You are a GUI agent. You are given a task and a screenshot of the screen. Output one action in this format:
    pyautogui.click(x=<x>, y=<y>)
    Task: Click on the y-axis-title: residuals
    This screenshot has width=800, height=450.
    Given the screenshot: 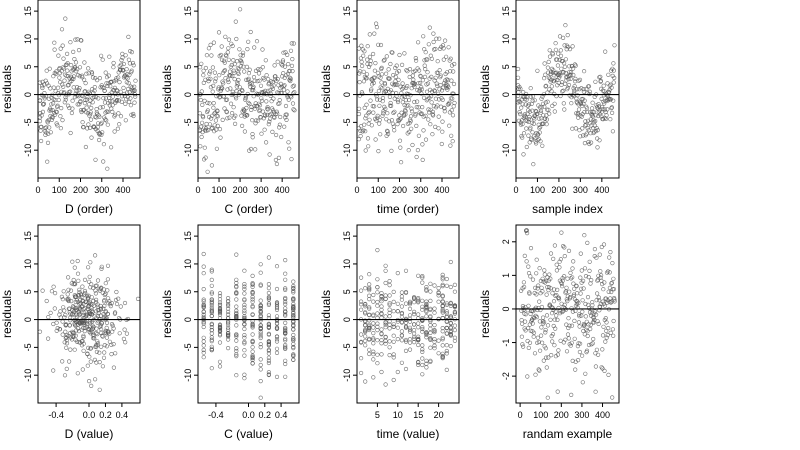 What is the action you would take?
    pyautogui.click(x=7, y=314)
    